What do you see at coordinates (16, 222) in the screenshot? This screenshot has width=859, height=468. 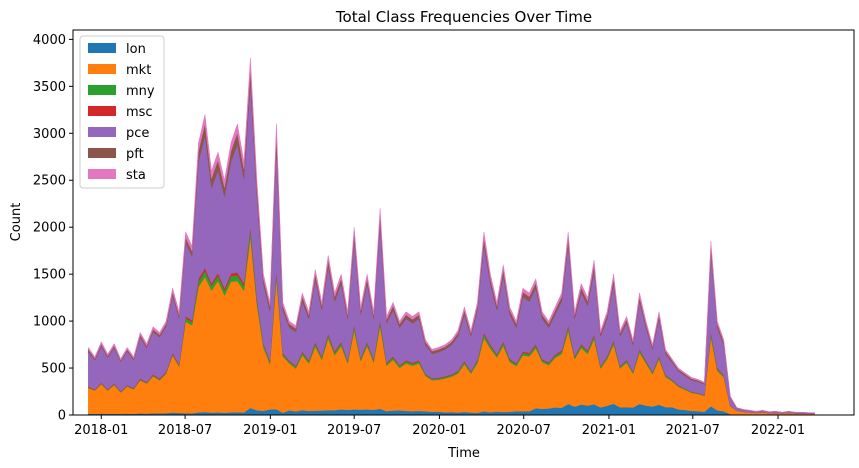 I see `y-axis-title: Count` at bounding box center [16, 222].